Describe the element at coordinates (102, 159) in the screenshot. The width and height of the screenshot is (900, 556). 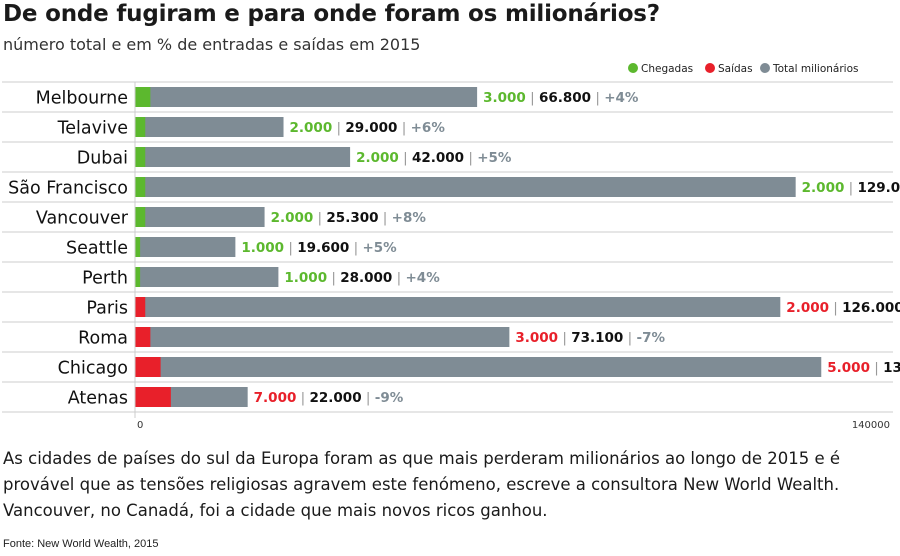
I see `category-label: Dubai` at that location.